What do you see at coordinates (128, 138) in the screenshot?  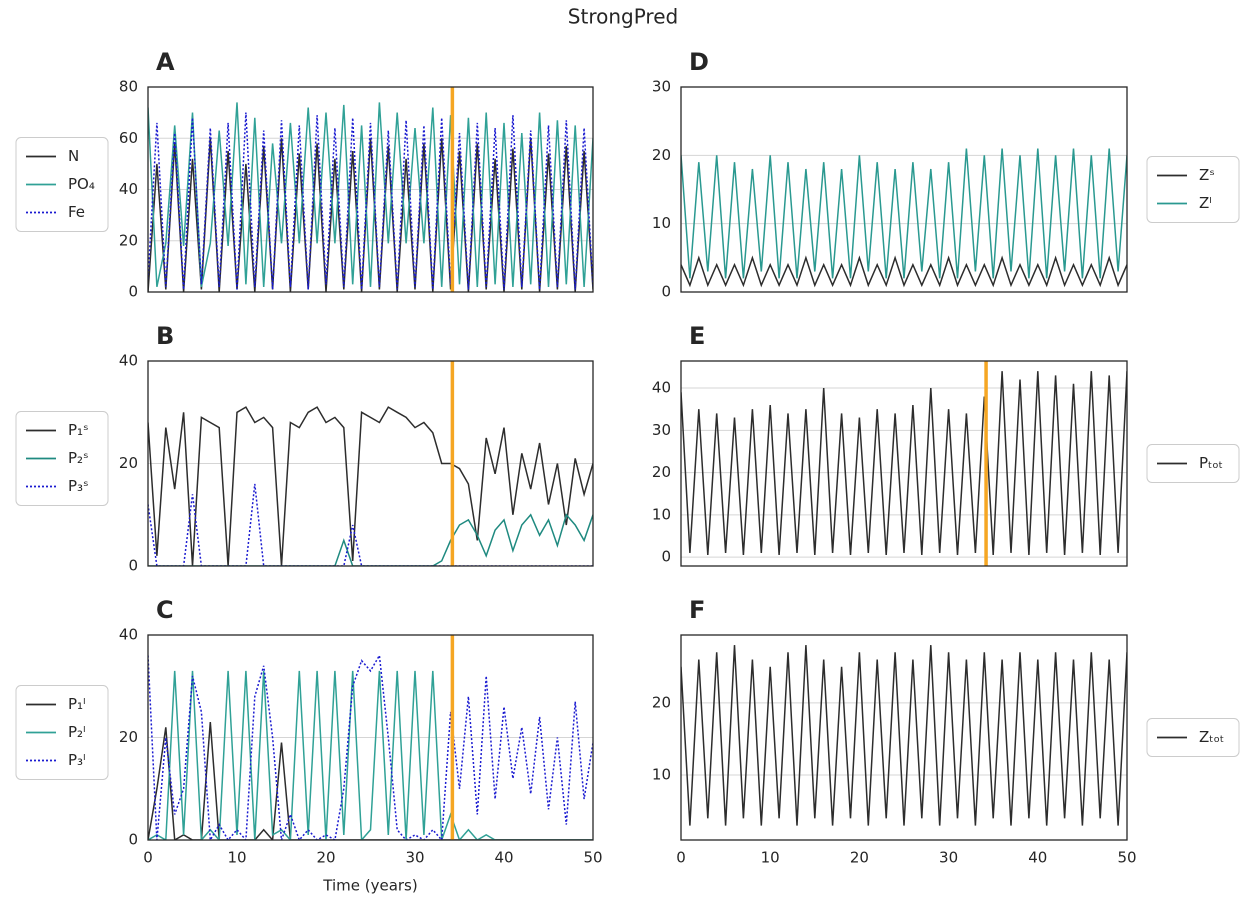 I see `y-tick-label: 60` at bounding box center [128, 138].